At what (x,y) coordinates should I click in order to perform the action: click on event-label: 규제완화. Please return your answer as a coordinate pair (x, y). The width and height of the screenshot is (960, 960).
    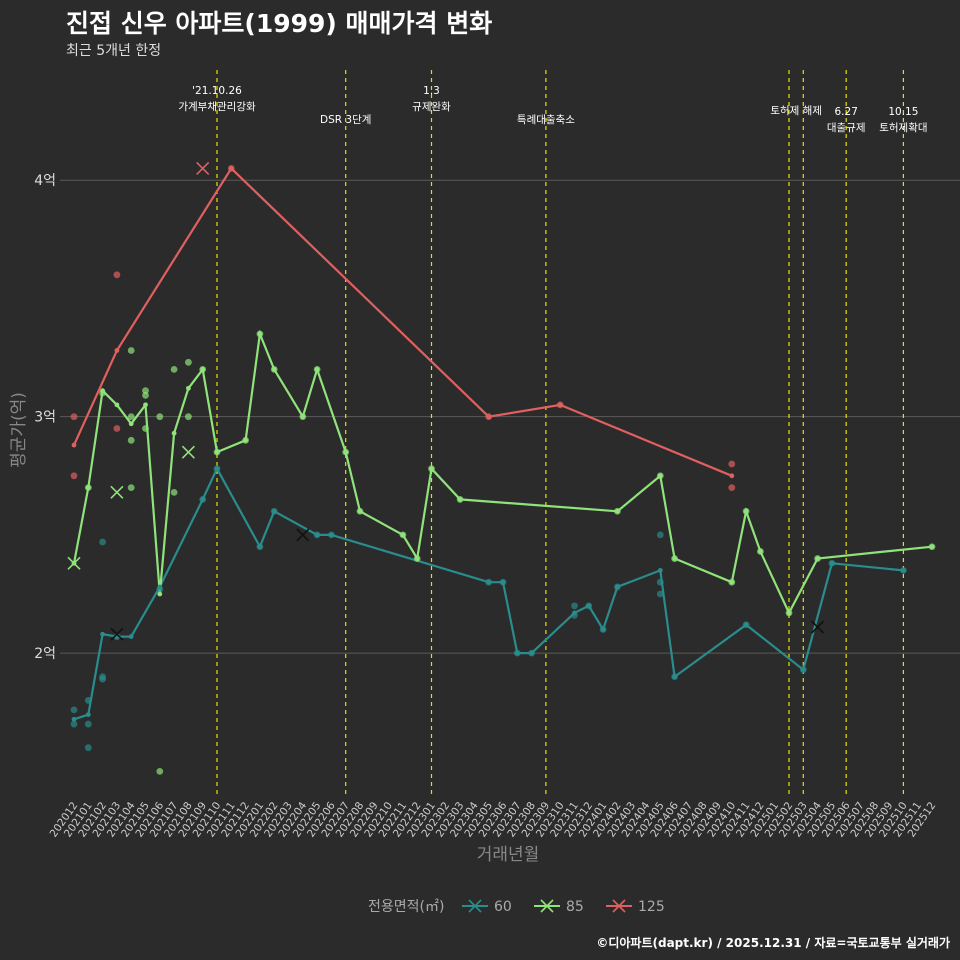
    Looking at the image, I should click on (431, 106).